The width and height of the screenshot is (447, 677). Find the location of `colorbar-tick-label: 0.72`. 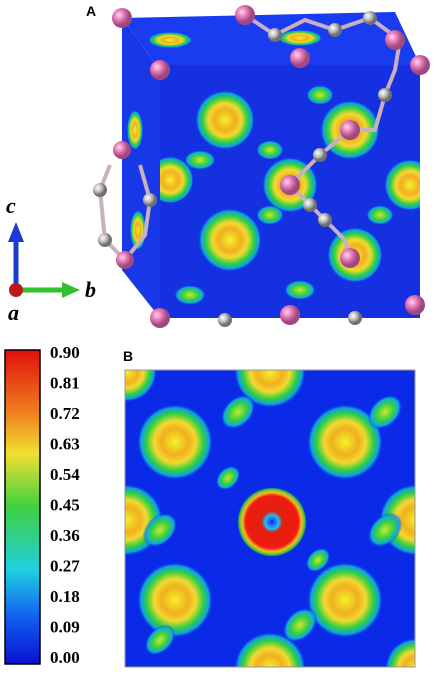

colorbar-tick-label: 0.72 is located at coordinates (65, 413).